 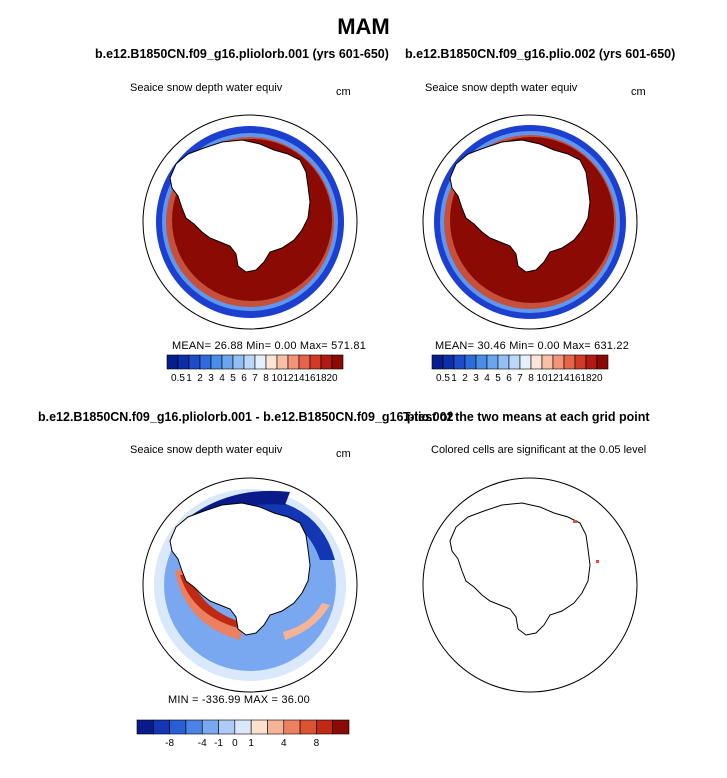 I want to click on panel-2-colorbar-tick-label: 20, so click(x=597, y=378).